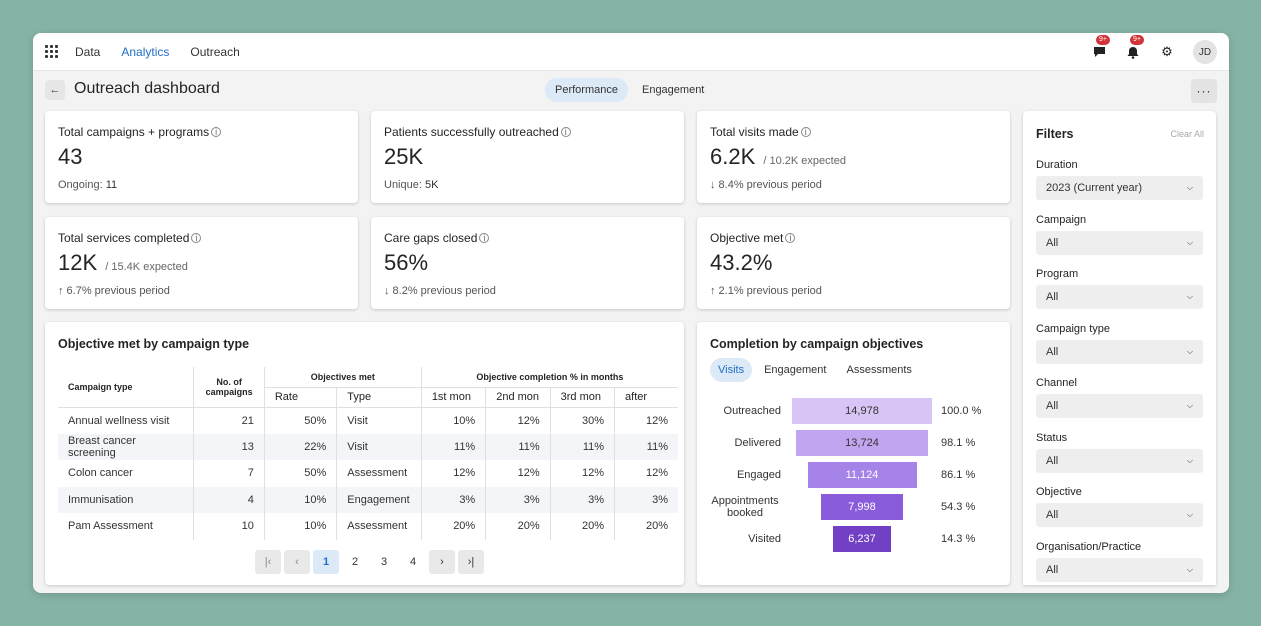 The width and height of the screenshot is (1261, 626). Describe the element at coordinates (342, 377) in the screenshot. I see `col-objectives-met: Objectives met` at that location.